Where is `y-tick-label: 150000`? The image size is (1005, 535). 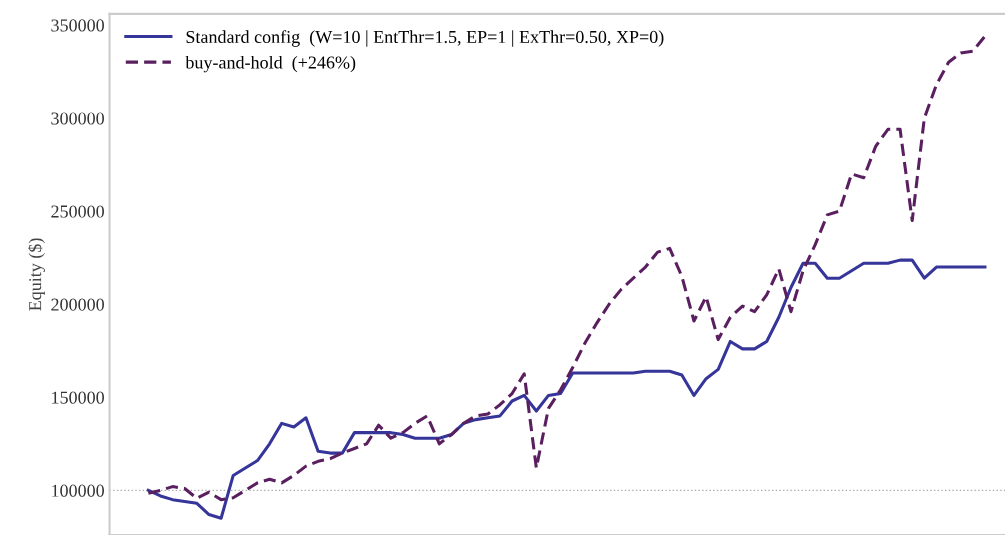
y-tick-label: 150000 is located at coordinates (78, 397).